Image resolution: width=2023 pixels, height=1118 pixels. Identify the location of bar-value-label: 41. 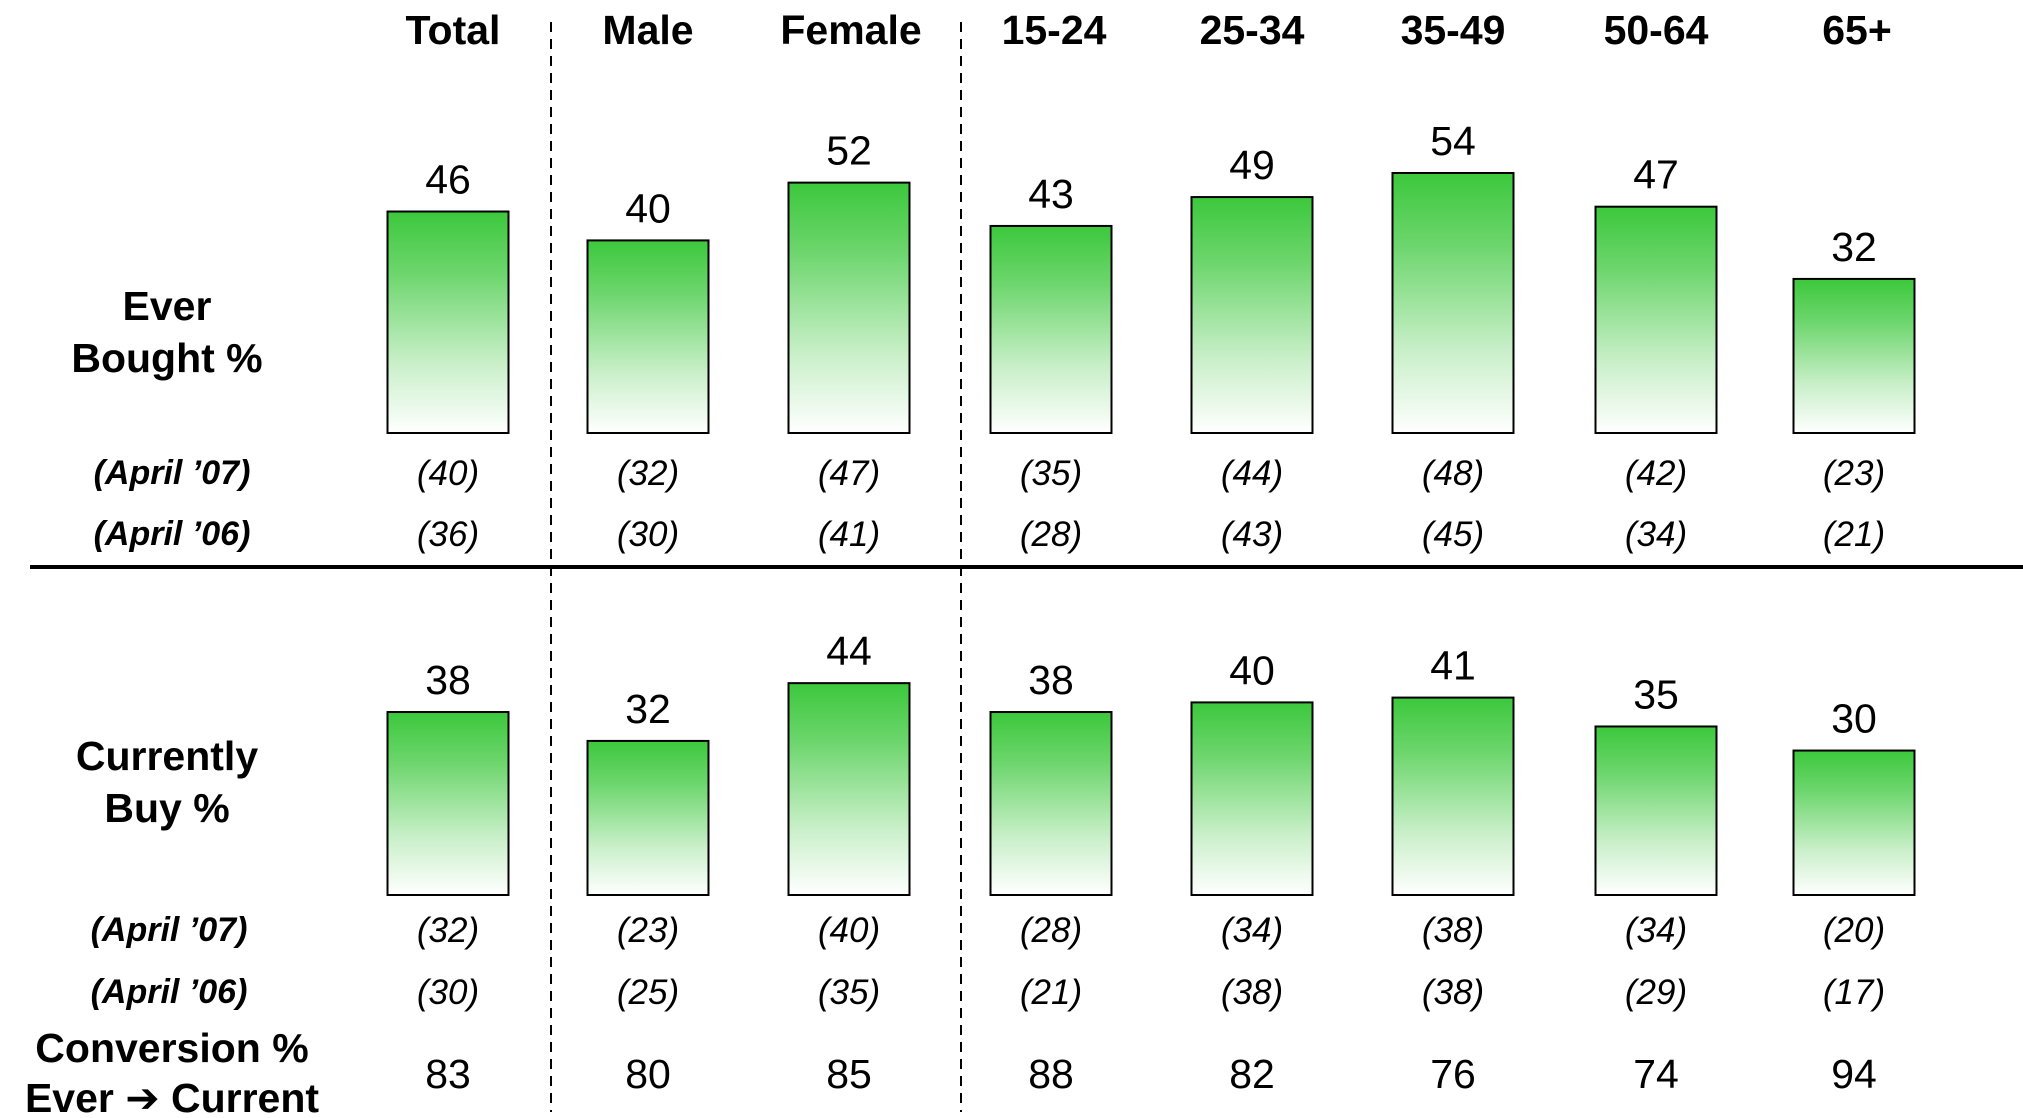
(1453, 666).